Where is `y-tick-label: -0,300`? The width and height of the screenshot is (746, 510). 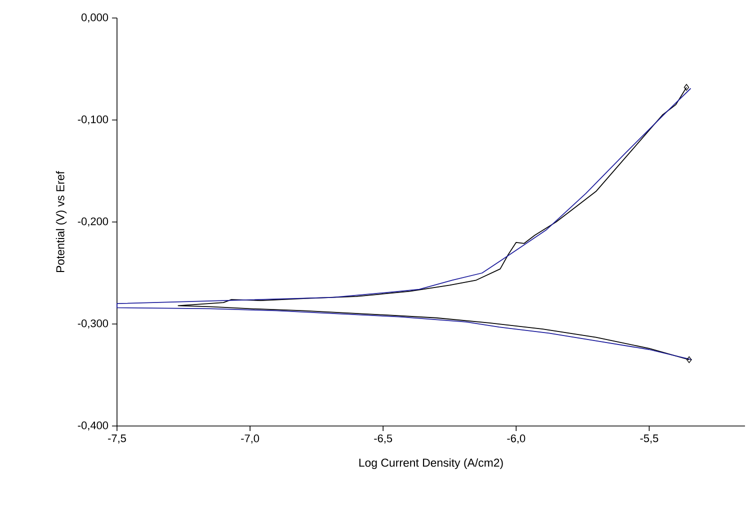 y-tick-label: -0,300 is located at coordinates (93, 324).